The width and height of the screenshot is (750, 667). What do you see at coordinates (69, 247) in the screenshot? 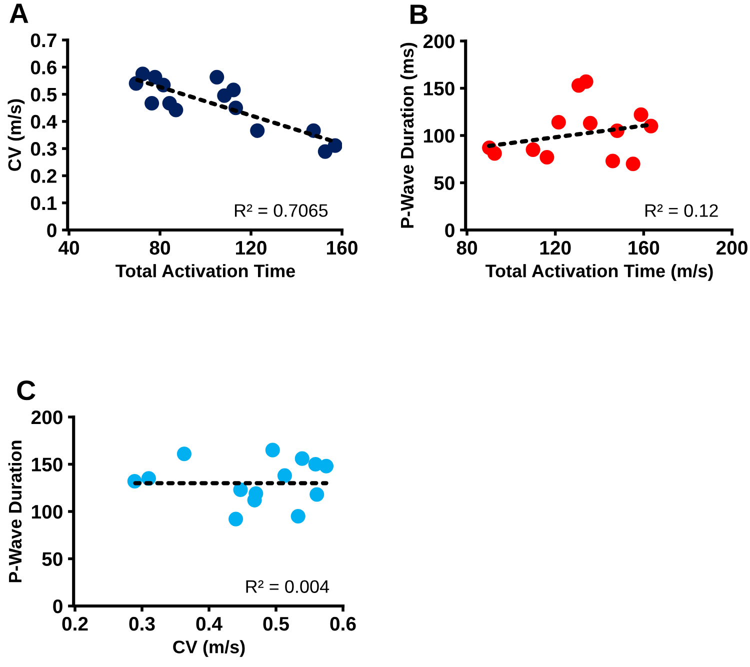
I see `x-tick-label: 40` at bounding box center [69, 247].